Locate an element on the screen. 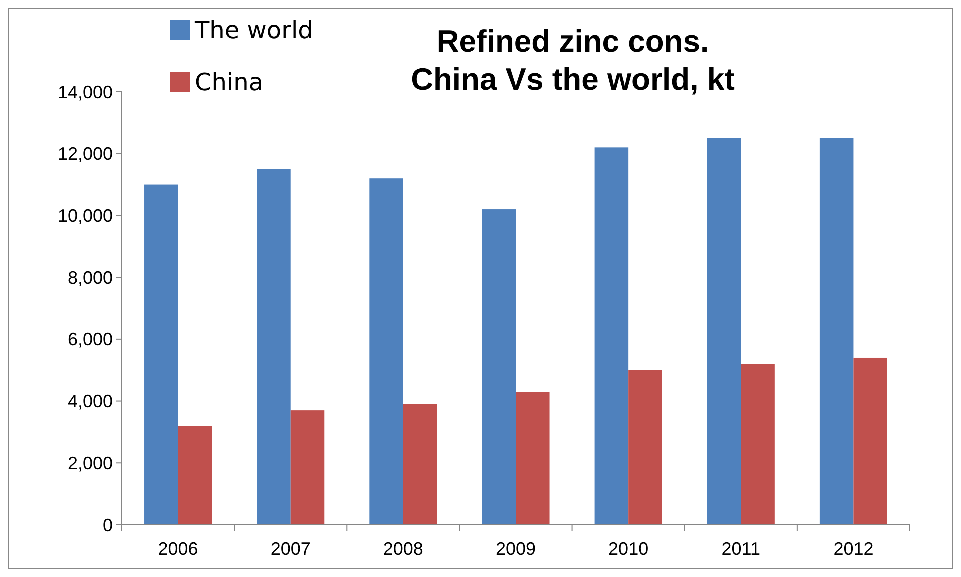  legend-label: China is located at coordinates (229, 82).